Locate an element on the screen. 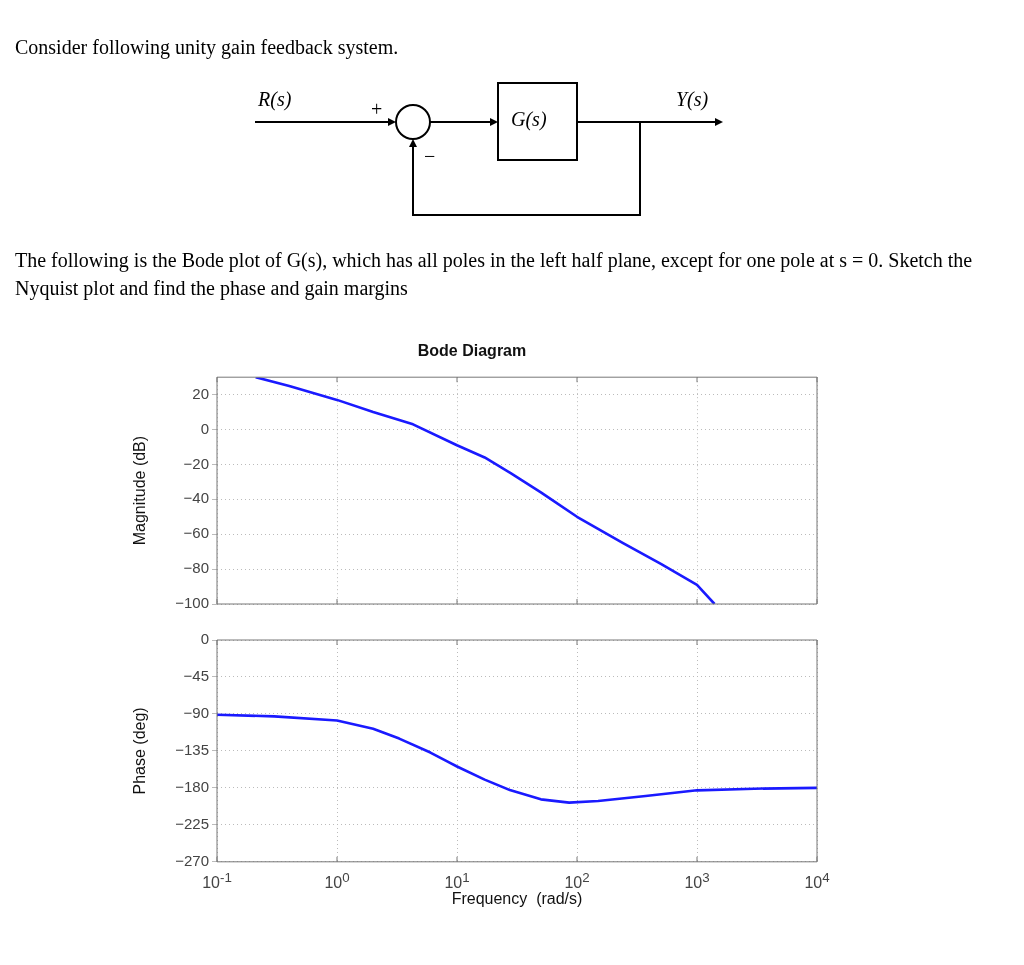 This screenshot has width=1024, height=965. chart-title: Bode Diagram is located at coordinates (472, 351).